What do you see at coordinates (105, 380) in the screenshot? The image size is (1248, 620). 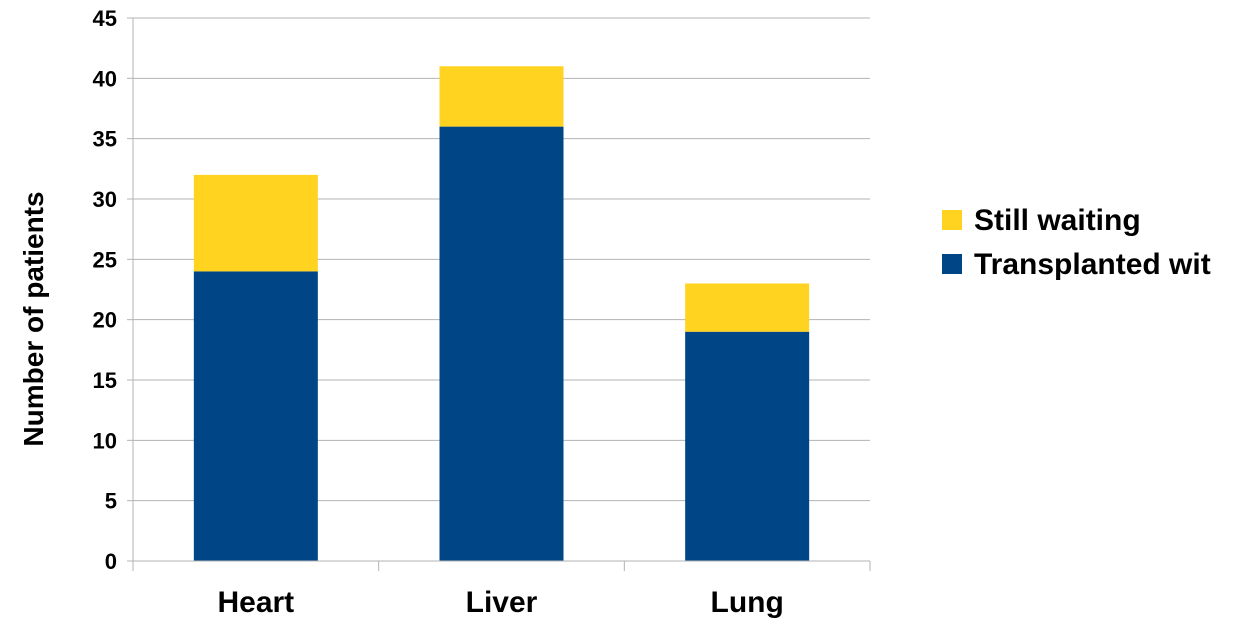 I see `y-tick-label: 15` at bounding box center [105, 380].